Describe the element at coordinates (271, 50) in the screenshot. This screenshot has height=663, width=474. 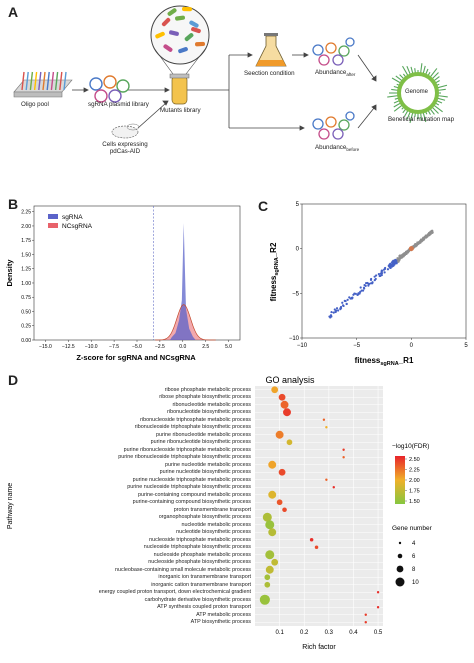
I see `flask-icon` at that location.